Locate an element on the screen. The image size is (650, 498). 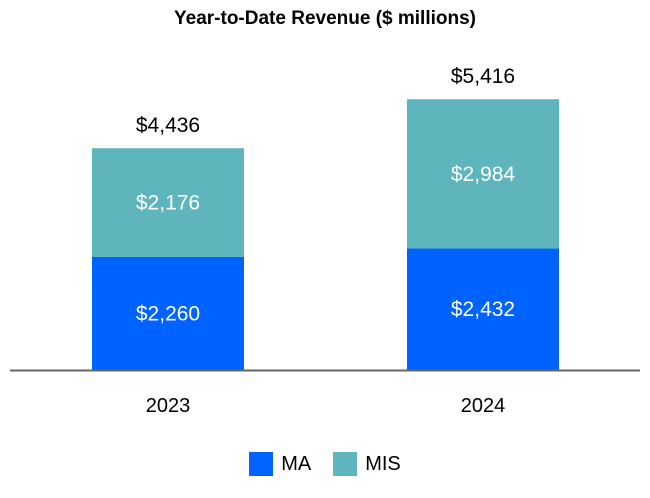
data-label-mis-2024: $2,984 is located at coordinates (483, 174).